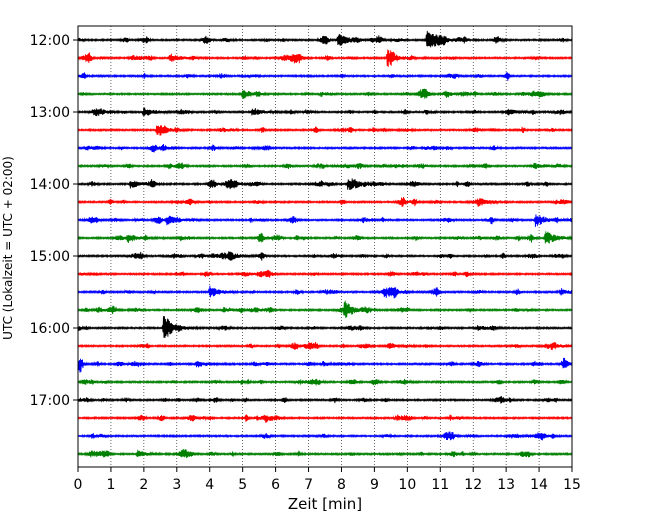  Describe the element at coordinates (78, 485) in the screenshot. I see `x-tick-label: 0` at that location.